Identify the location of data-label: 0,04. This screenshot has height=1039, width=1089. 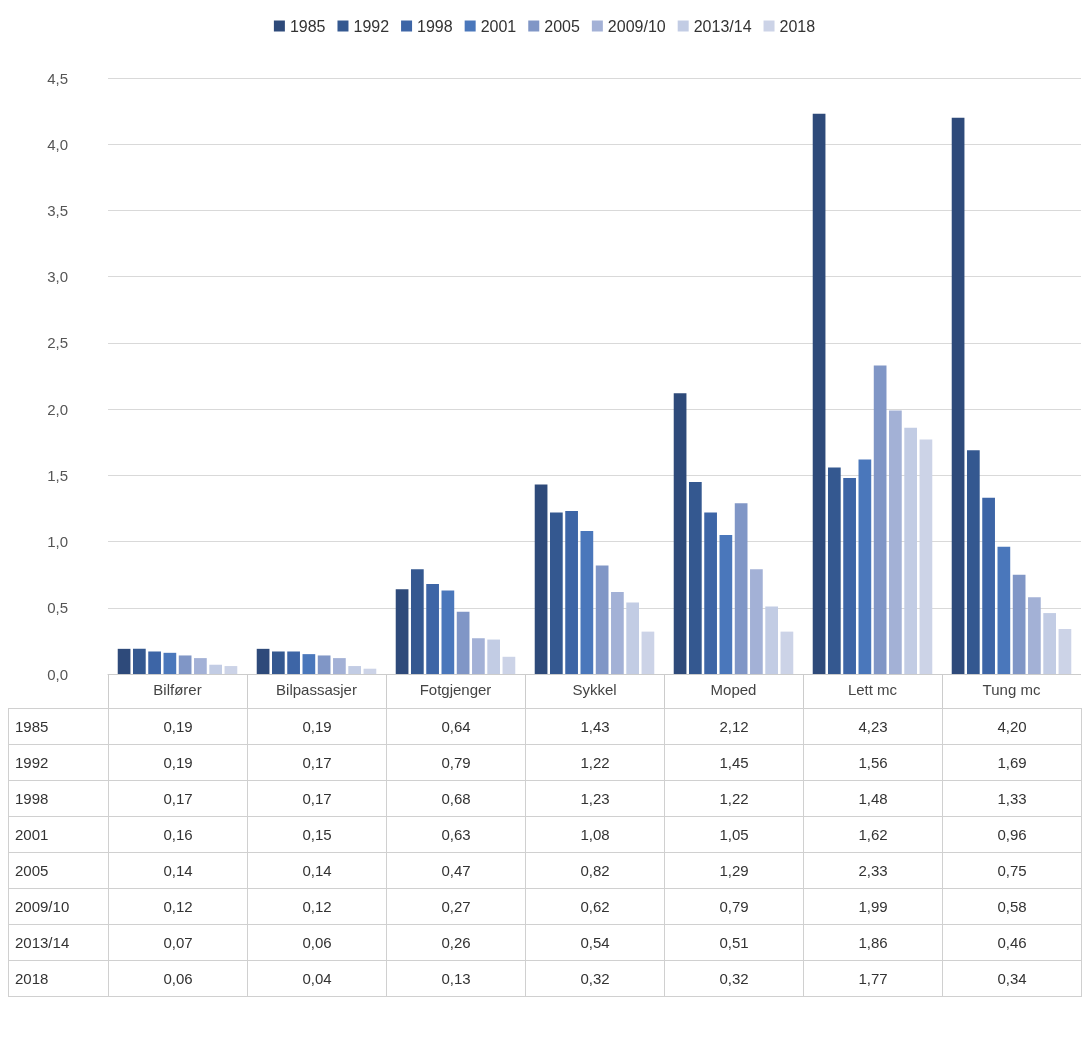
(317, 978).